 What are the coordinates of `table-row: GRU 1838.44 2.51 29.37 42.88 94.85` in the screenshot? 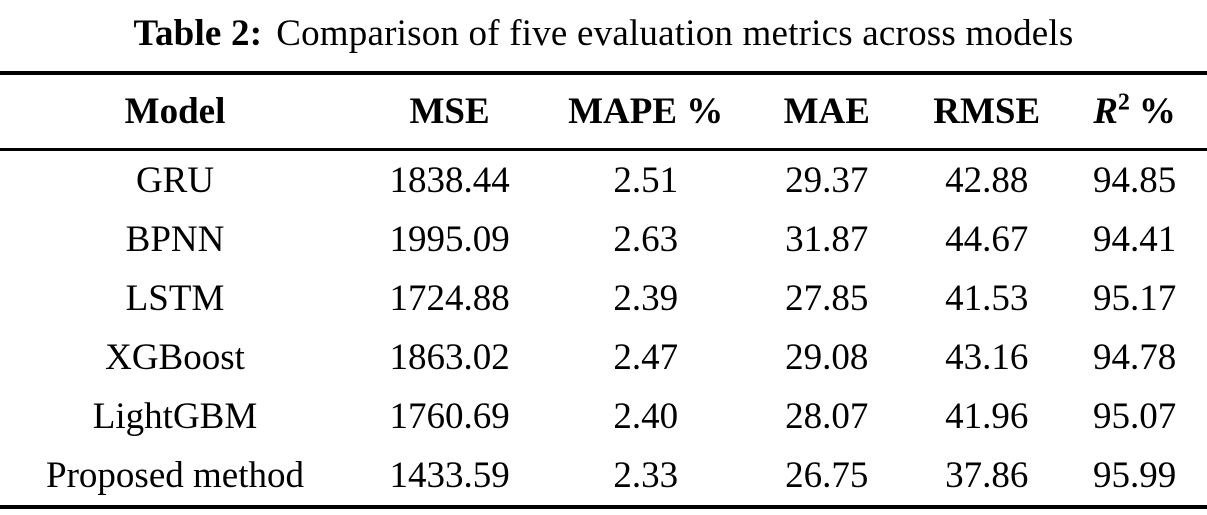 It's located at (603, 180).